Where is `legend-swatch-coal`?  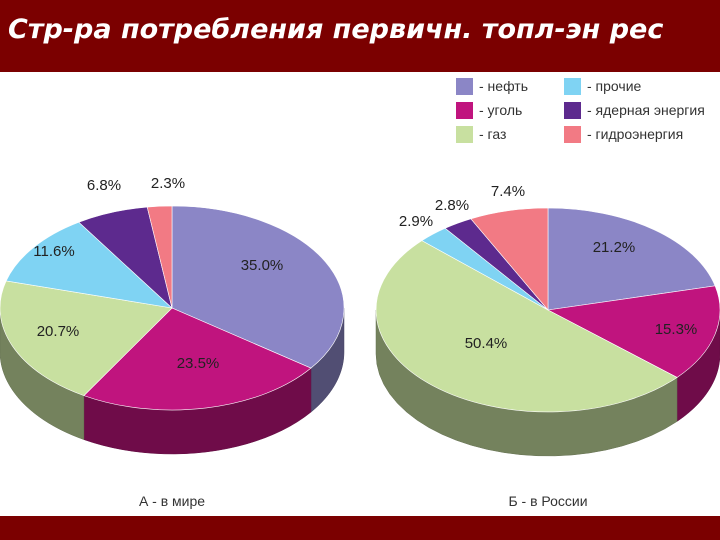 legend-swatch-coal is located at coordinates (464, 110).